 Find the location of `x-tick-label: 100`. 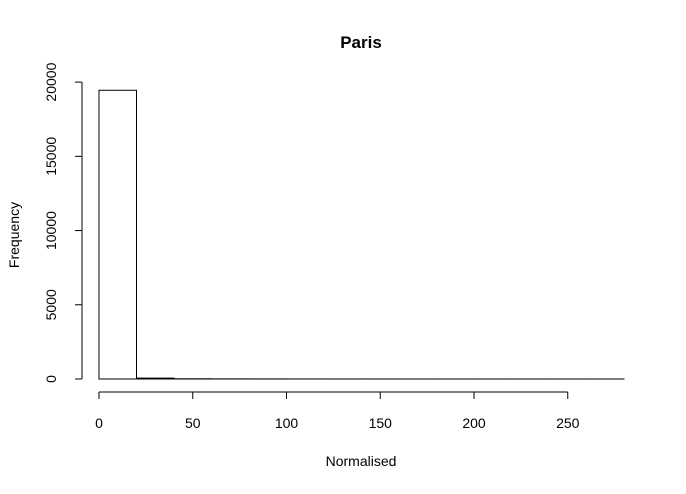

x-tick-label: 100 is located at coordinates (287, 423).